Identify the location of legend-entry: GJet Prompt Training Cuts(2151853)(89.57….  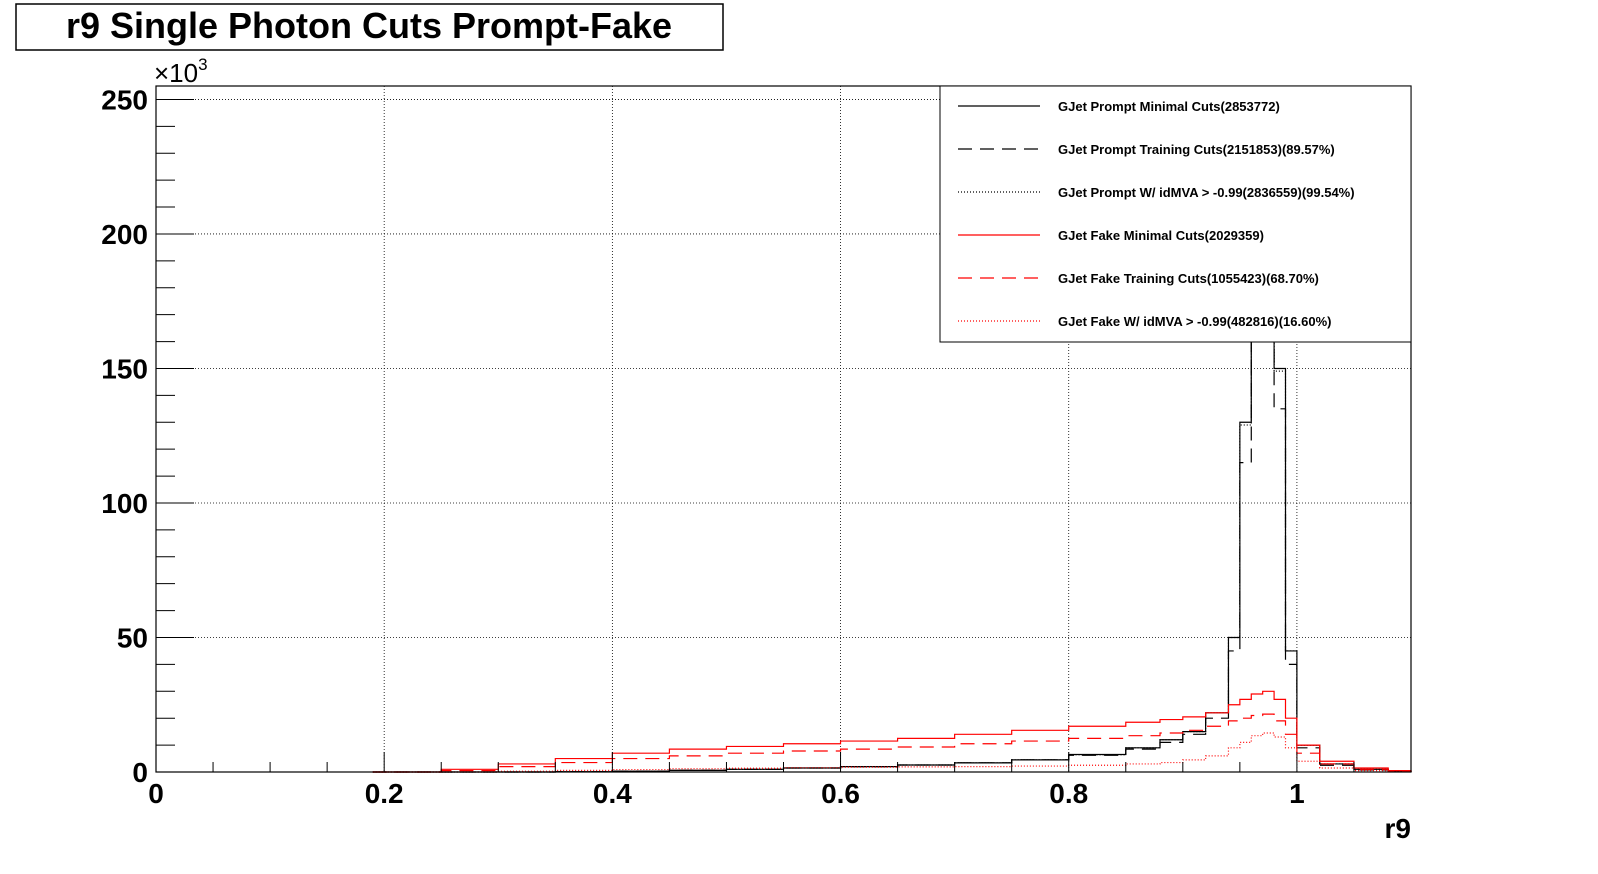
(1196, 149).